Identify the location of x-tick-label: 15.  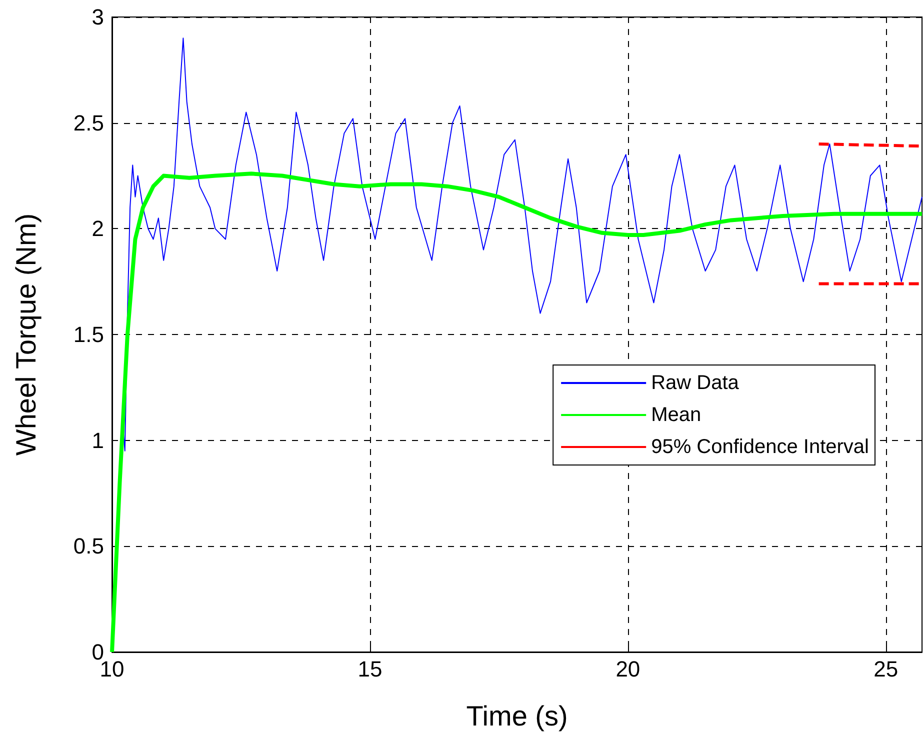
(370, 669).